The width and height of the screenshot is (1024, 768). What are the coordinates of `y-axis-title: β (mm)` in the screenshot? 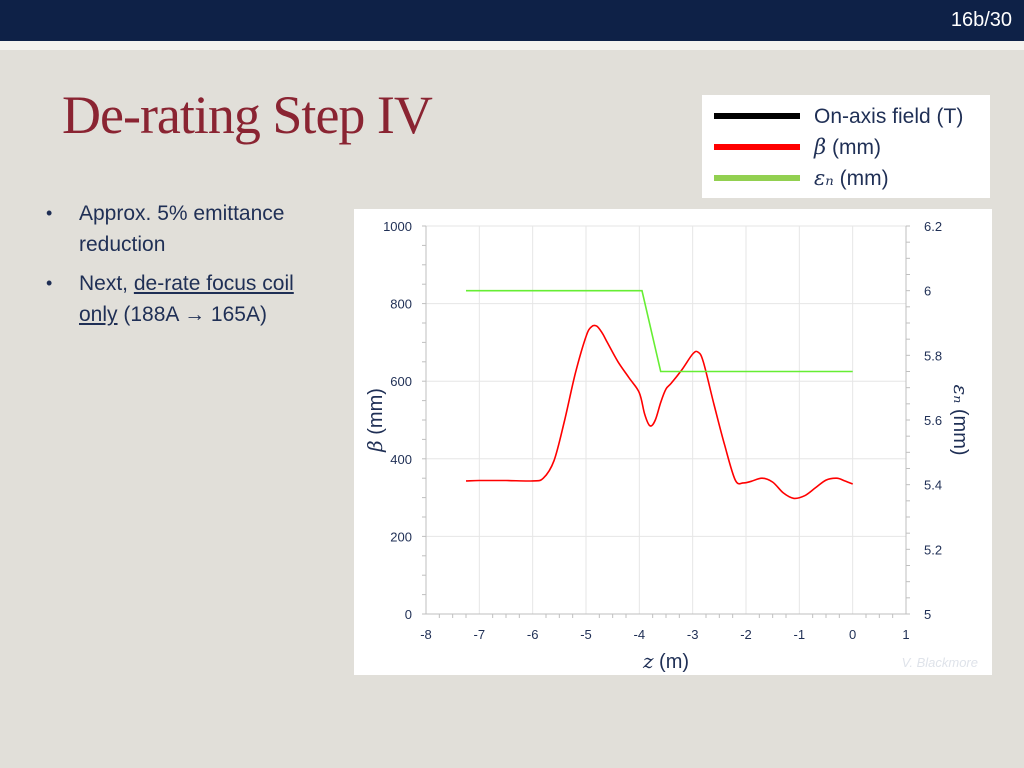 It's located at (375, 420).